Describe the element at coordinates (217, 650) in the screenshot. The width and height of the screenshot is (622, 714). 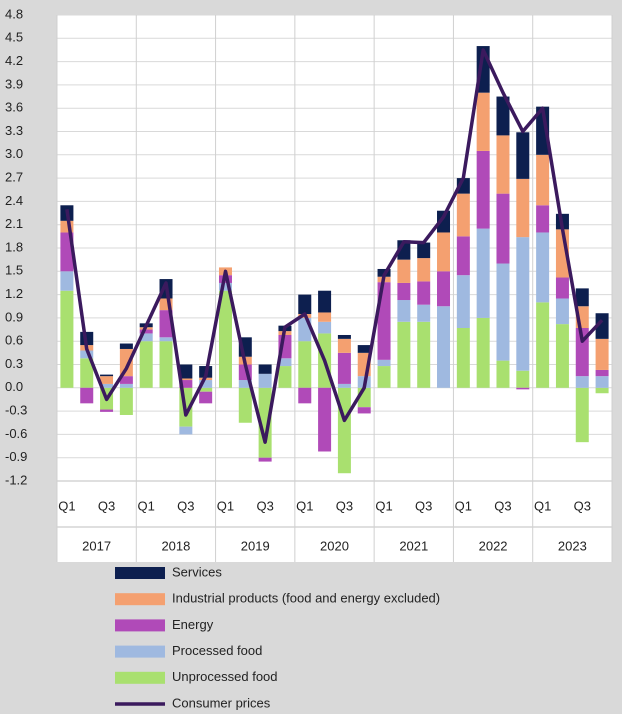
I see `legend-label: Processed food` at that location.